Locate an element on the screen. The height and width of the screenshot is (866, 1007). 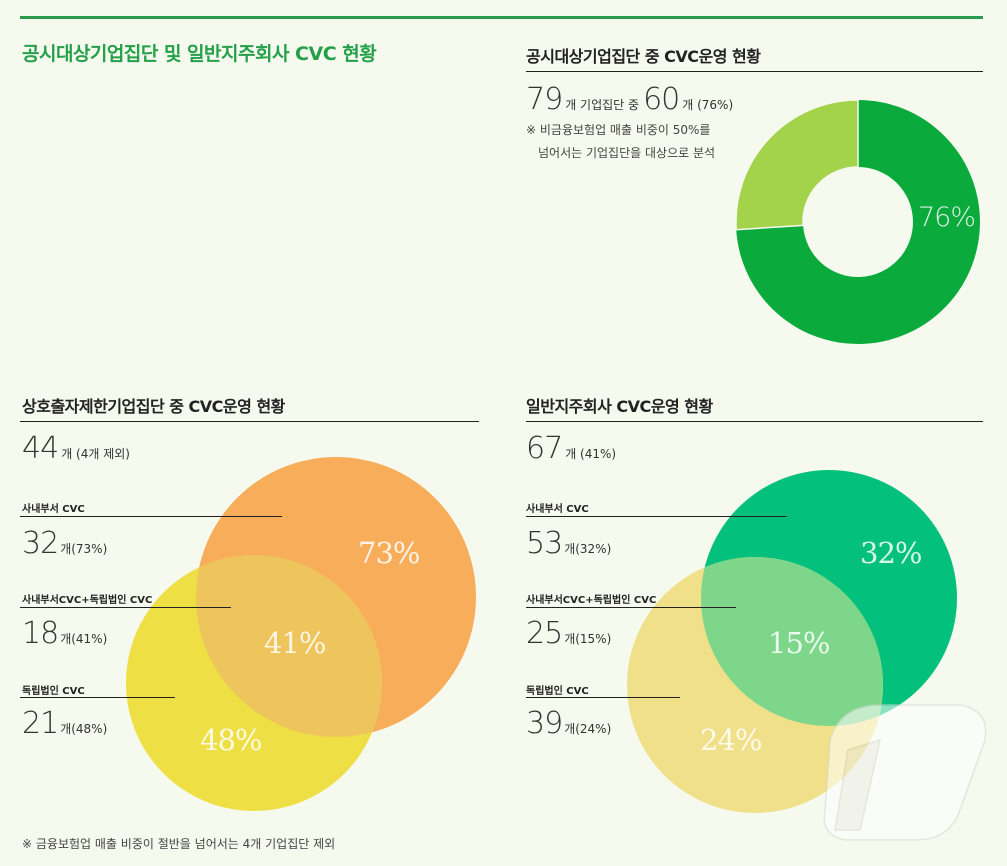
page-title: 공시대상기업집단 및 일반지주회사 CVC 현황 is located at coordinates (199, 54).